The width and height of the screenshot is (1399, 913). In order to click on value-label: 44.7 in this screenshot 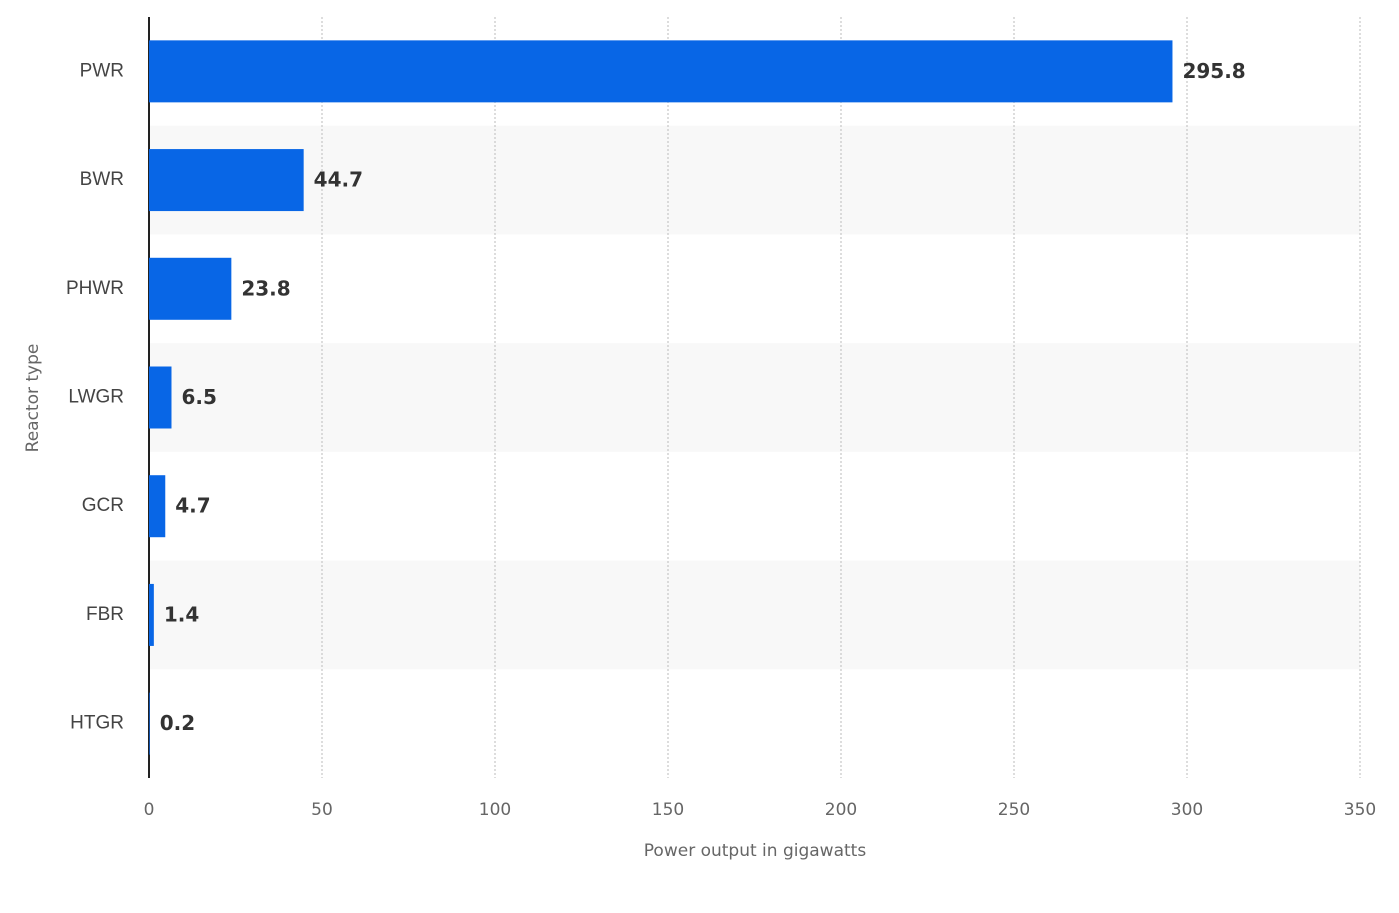, I will do `click(338, 180)`.